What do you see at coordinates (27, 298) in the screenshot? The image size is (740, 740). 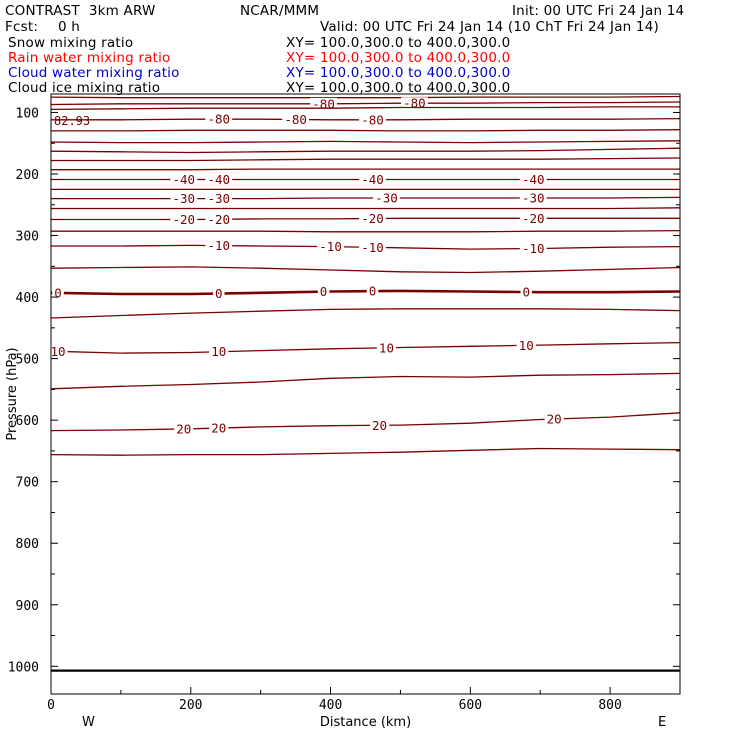 I see `y-tick-label: 400` at bounding box center [27, 298].